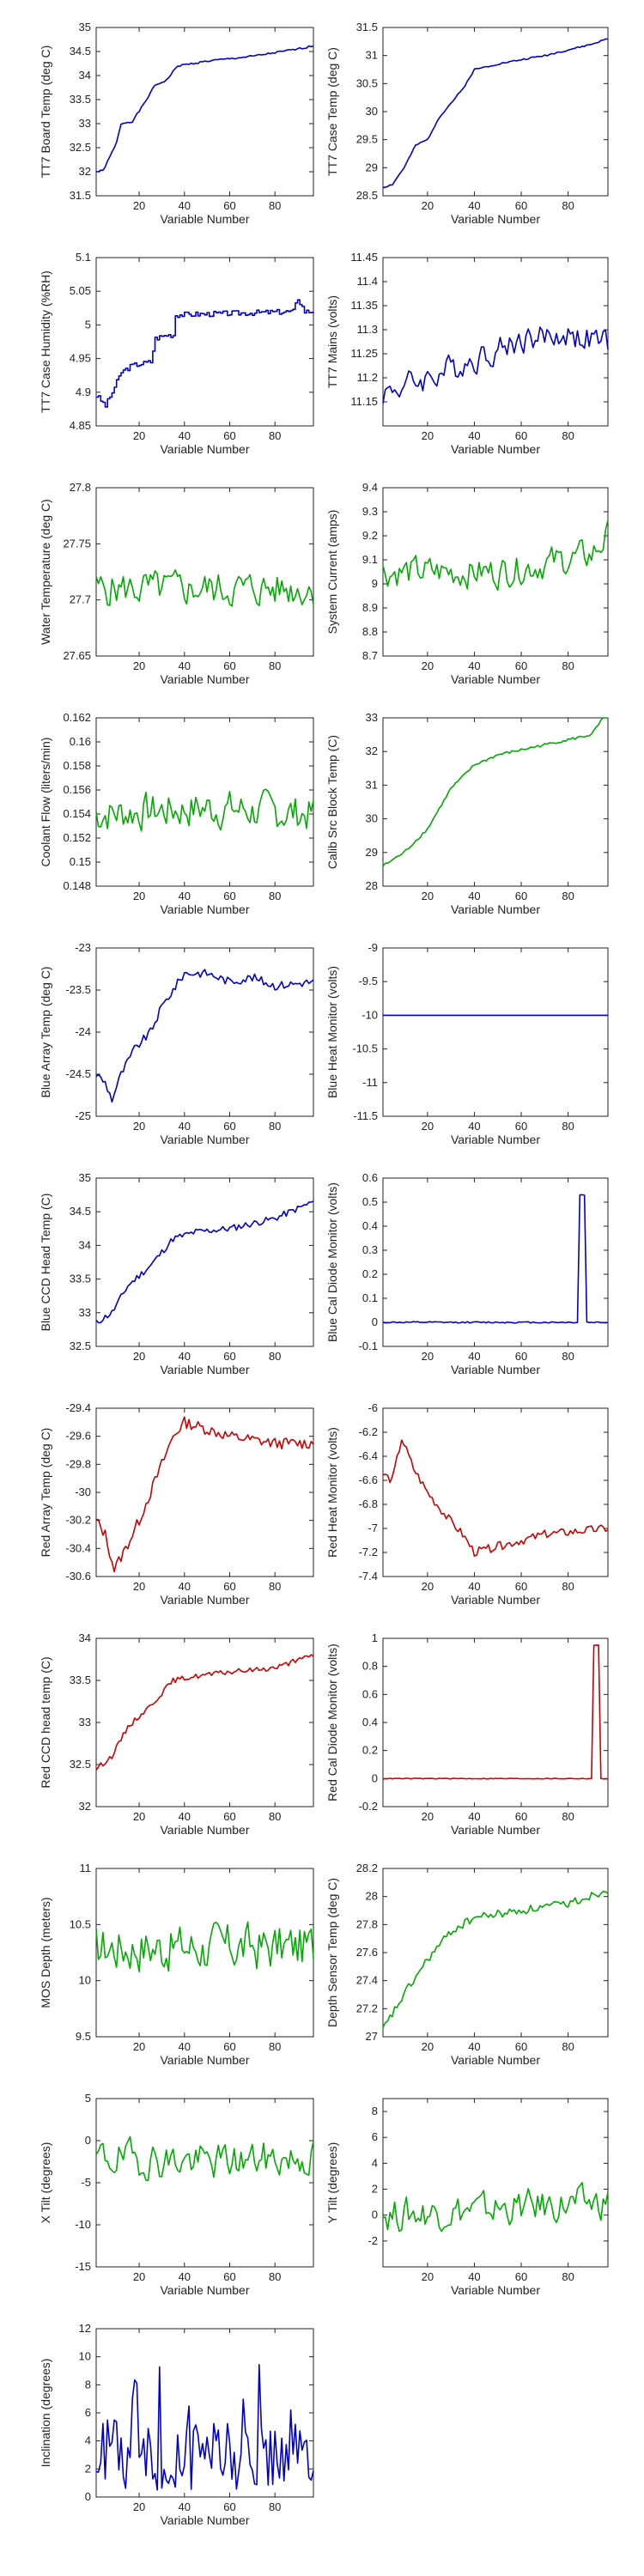 This screenshot has width=644, height=2576. I want to click on y-tick-label: 32, so click(372, 750).